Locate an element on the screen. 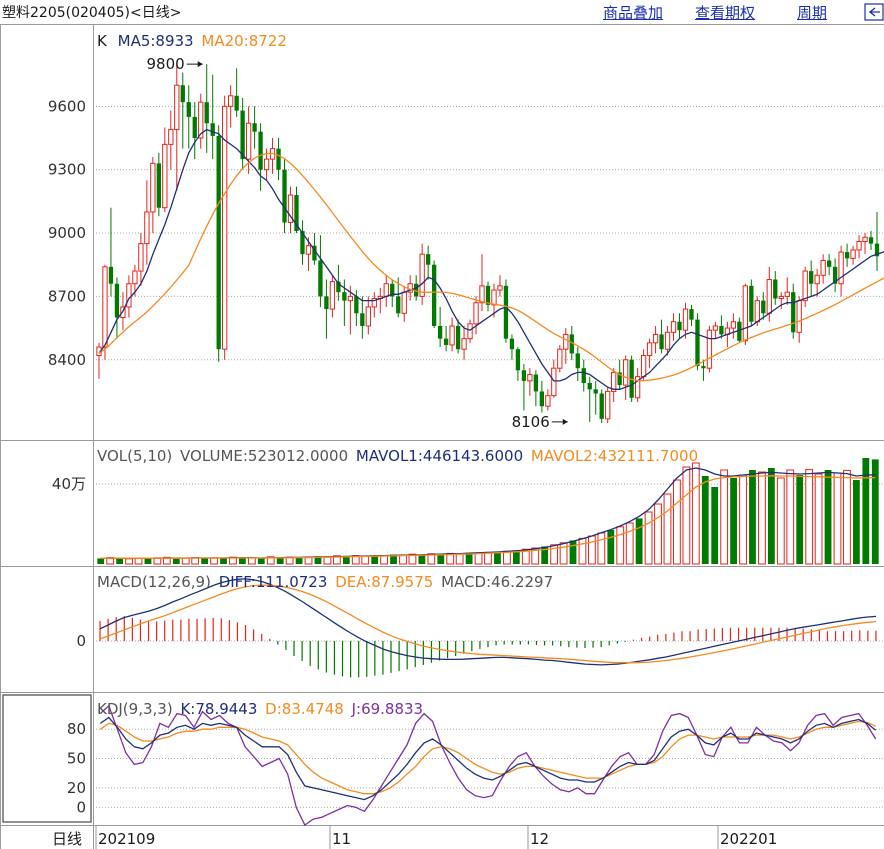 This screenshot has width=884, height=849. legend-volume: VOLUME:523012.0000 is located at coordinates (264, 456).